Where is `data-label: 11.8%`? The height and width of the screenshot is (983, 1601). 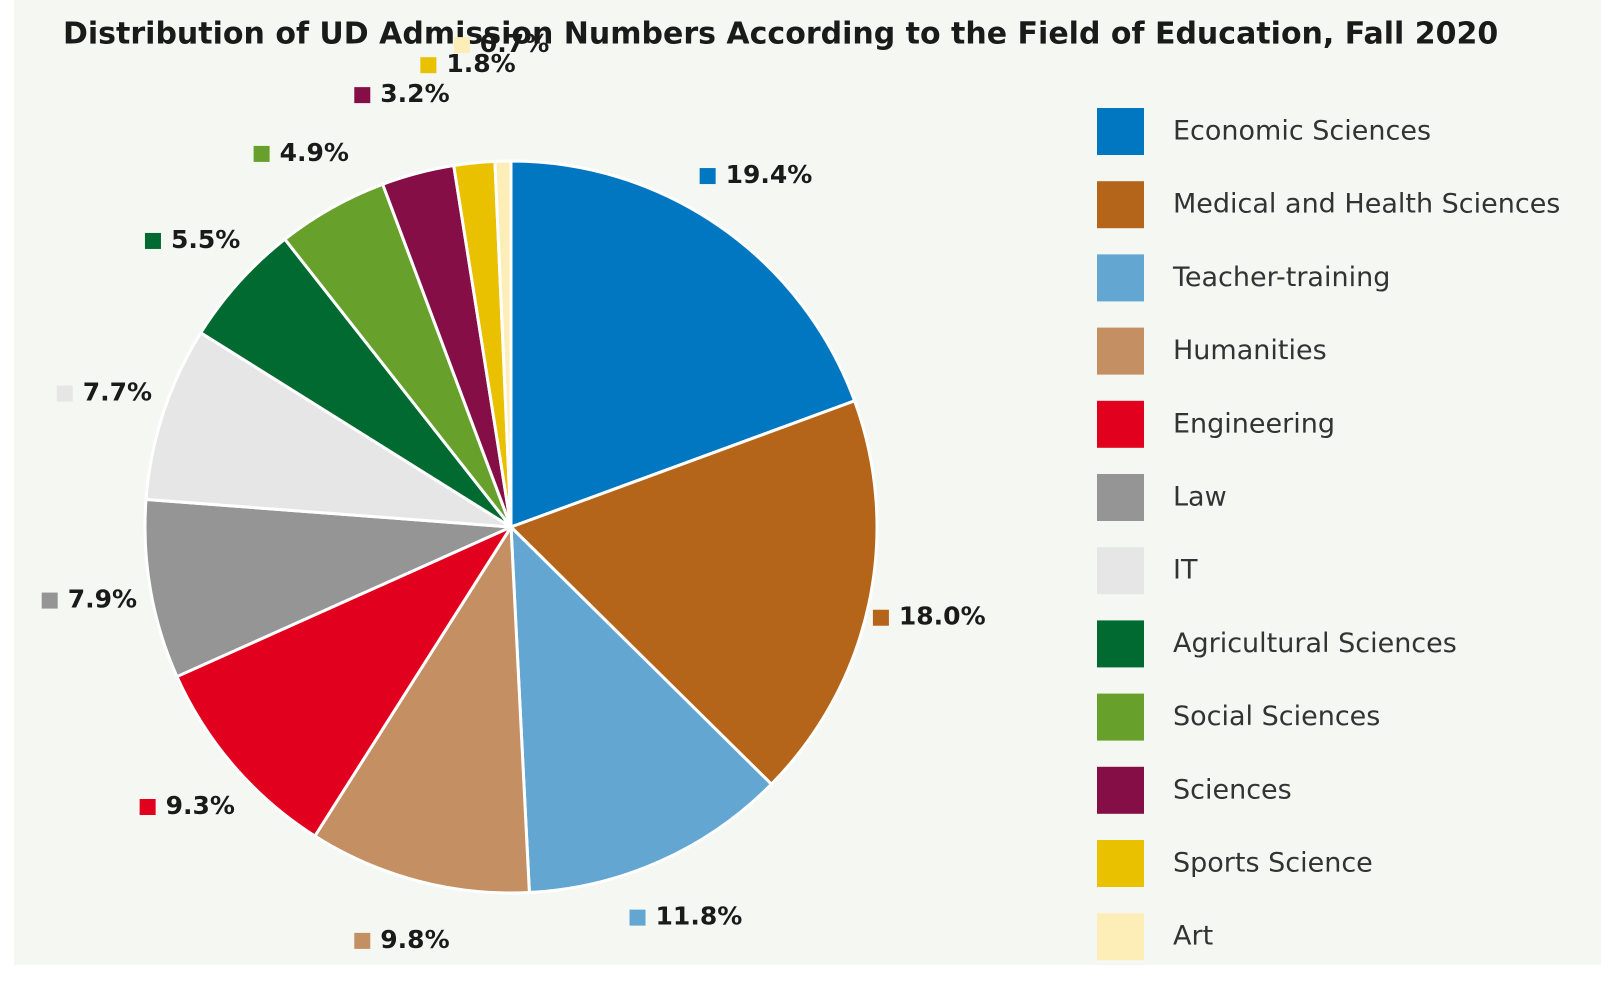
data-label: 11.8% is located at coordinates (699, 916).